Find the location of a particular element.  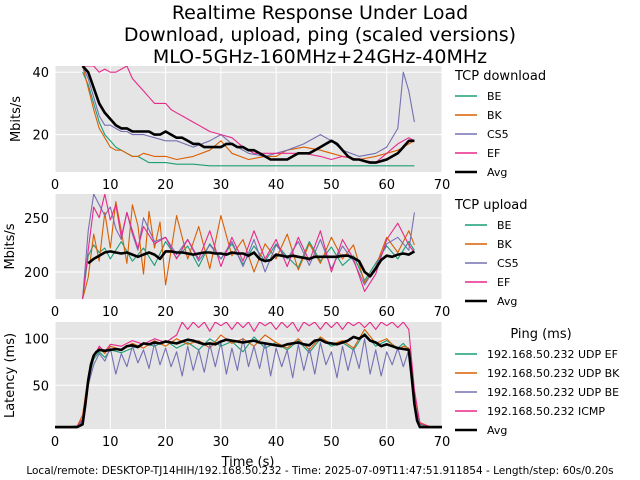

y-tick-label: 20 is located at coordinates (40, 136).